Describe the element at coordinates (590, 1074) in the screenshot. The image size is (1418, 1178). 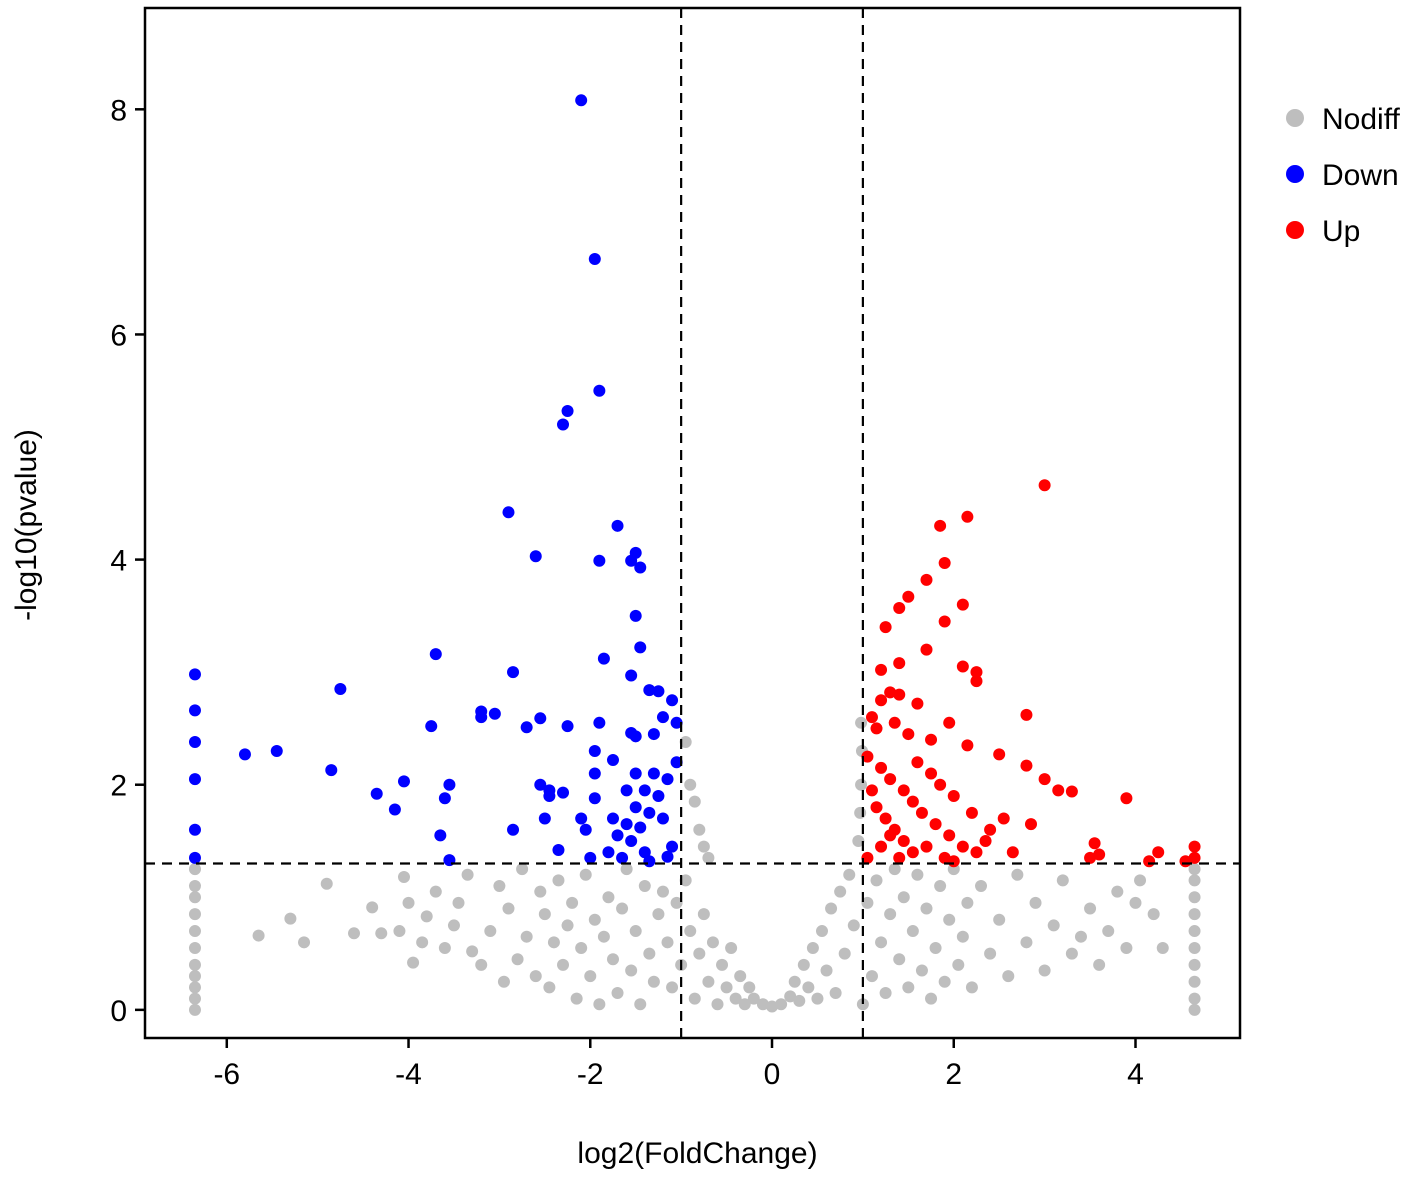
I see `x-tick-label: -2` at that location.